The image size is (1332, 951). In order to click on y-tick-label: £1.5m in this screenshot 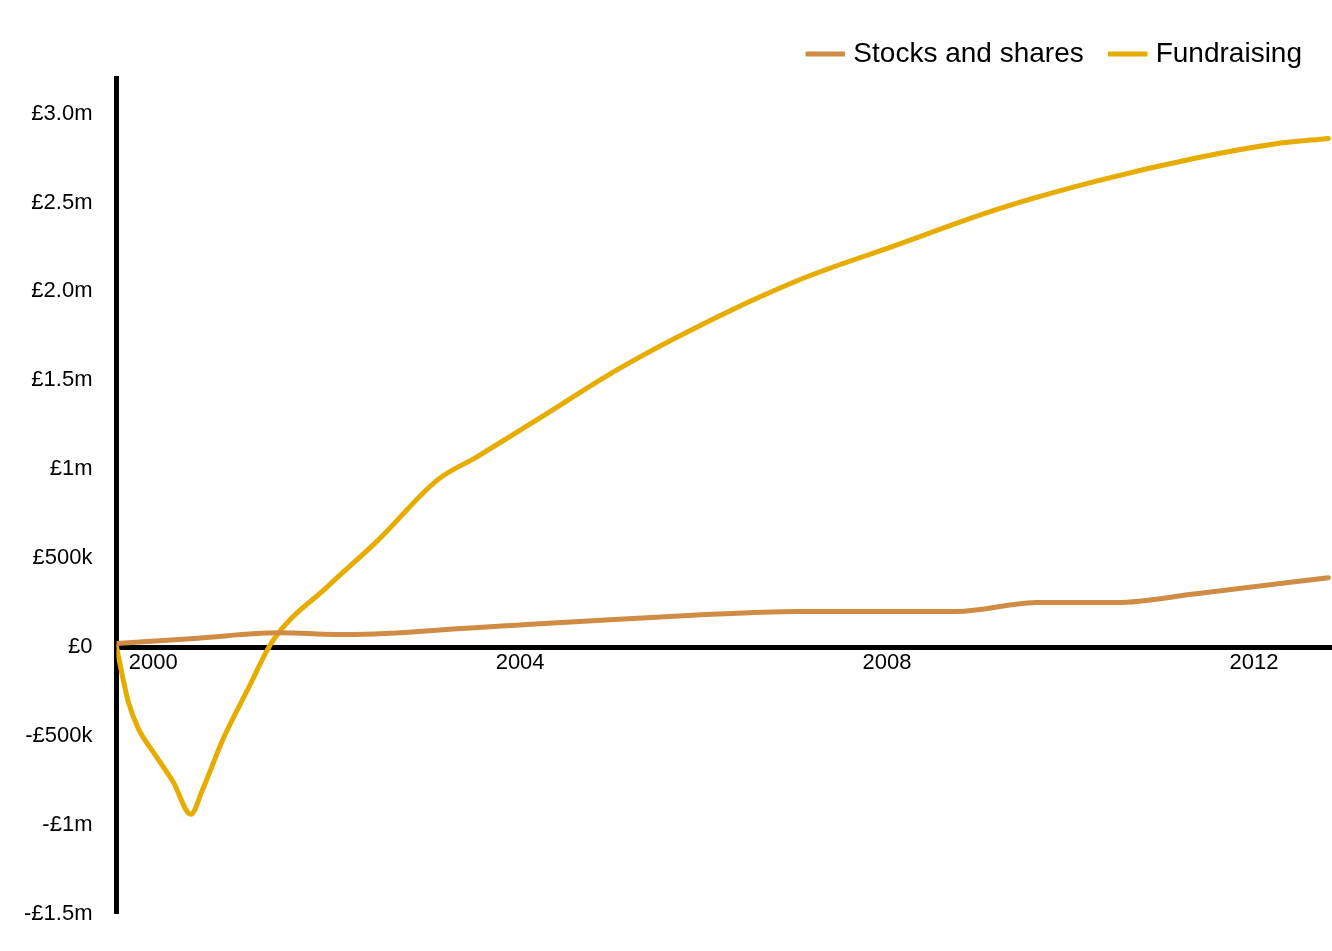, I will do `click(62, 379)`.